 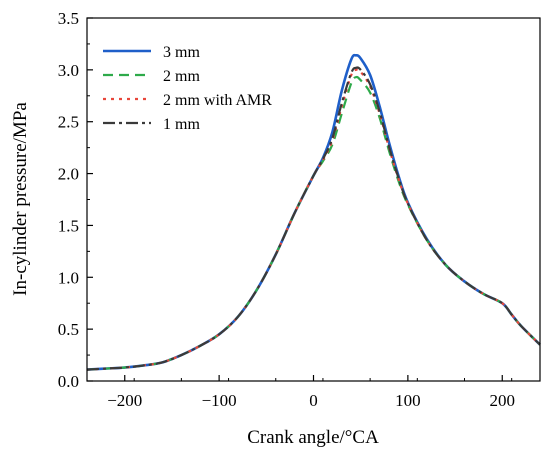 What do you see at coordinates (187, 88) in the screenshot?
I see `legend: 3 mm 2 mm 2 mm with AMR 1 mm` at bounding box center [187, 88].